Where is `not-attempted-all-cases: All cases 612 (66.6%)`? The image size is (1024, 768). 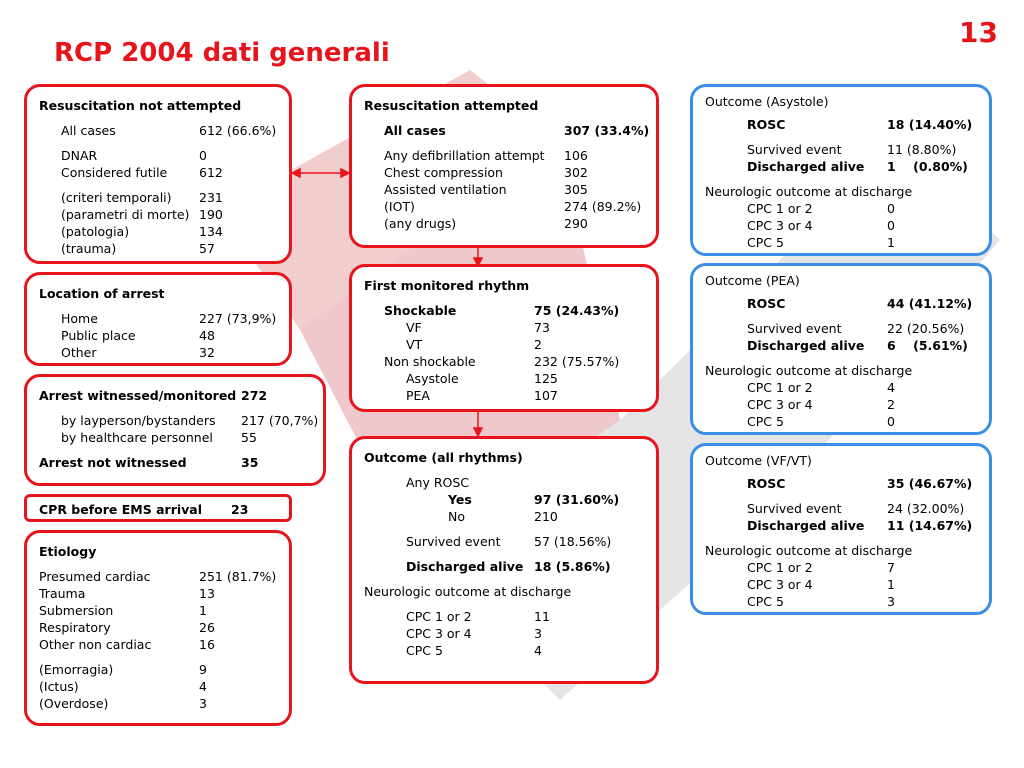 not-attempted-all-cases: All cases 612 (66.6%) is located at coordinates (169, 130).